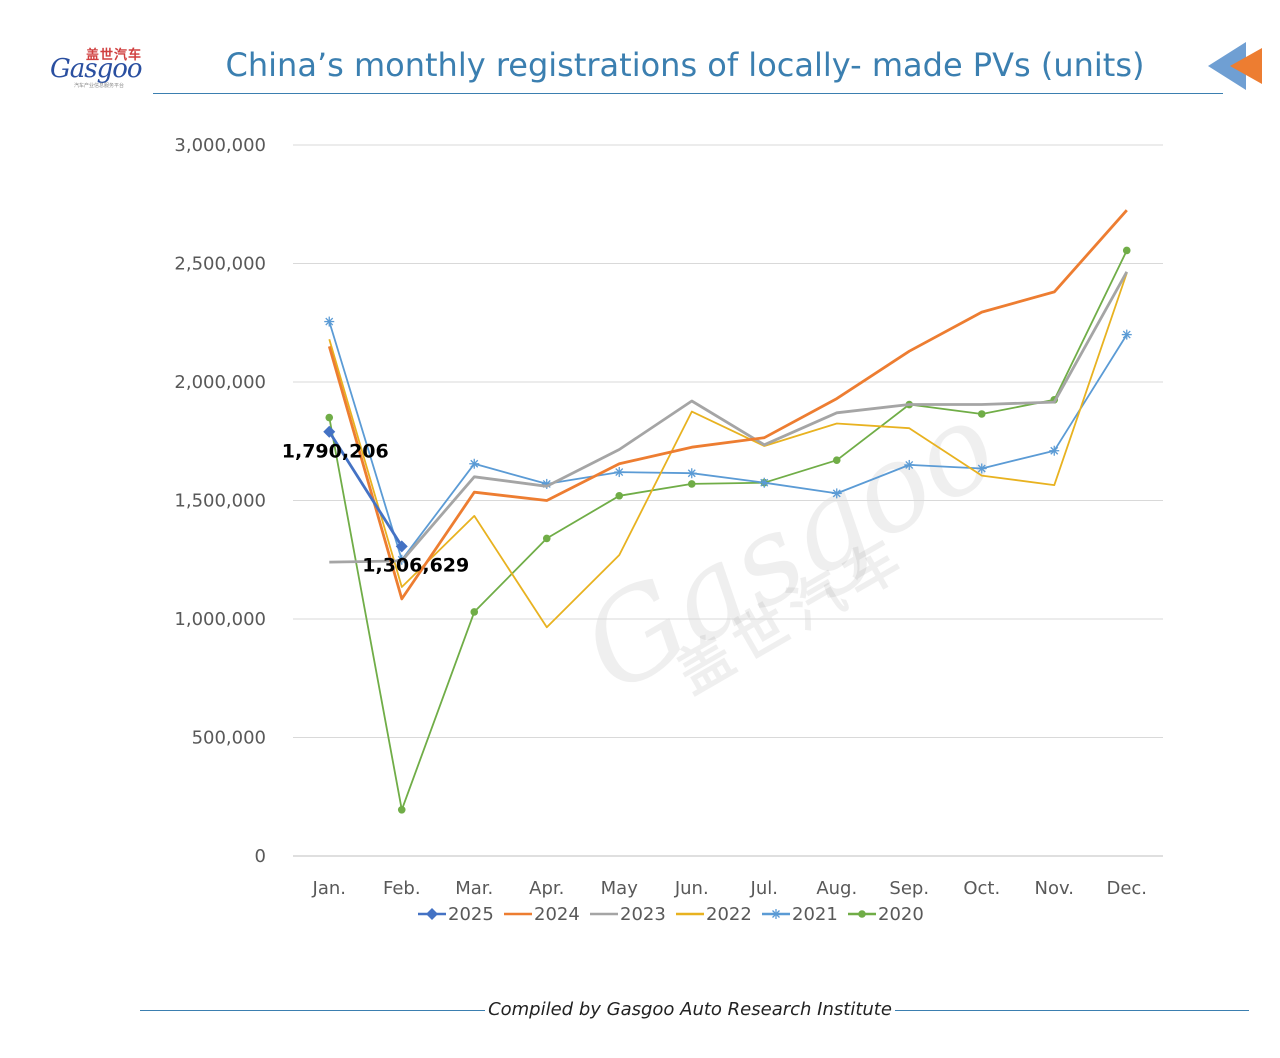 This screenshot has height=1058, width=1280. Describe the element at coordinates (471, 914) in the screenshot. I see `legend-label-2025: 2025` at that location.